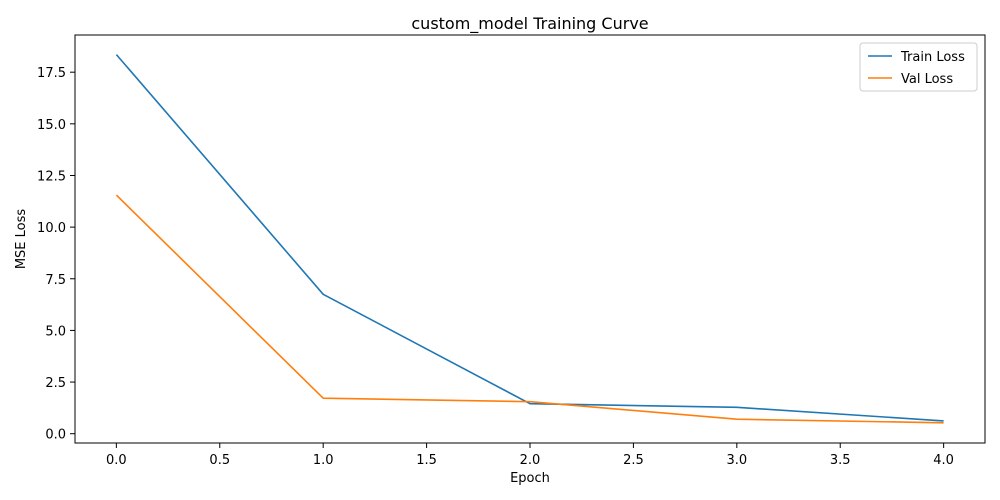  I want to click on x-tick-label: 1.0, so click(323, 460).